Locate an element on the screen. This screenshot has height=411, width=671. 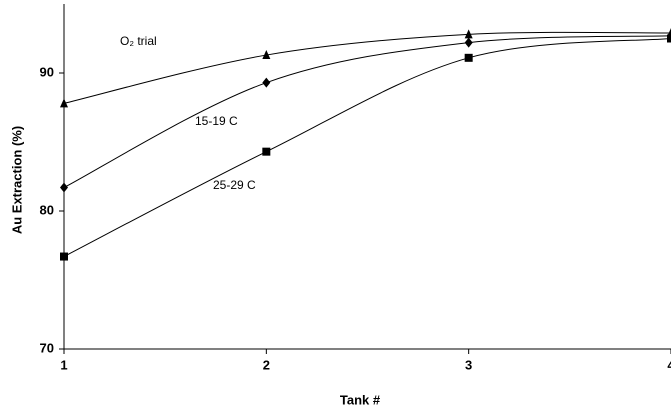
x-tick-label: 2 is located at coordinates (266, 364).